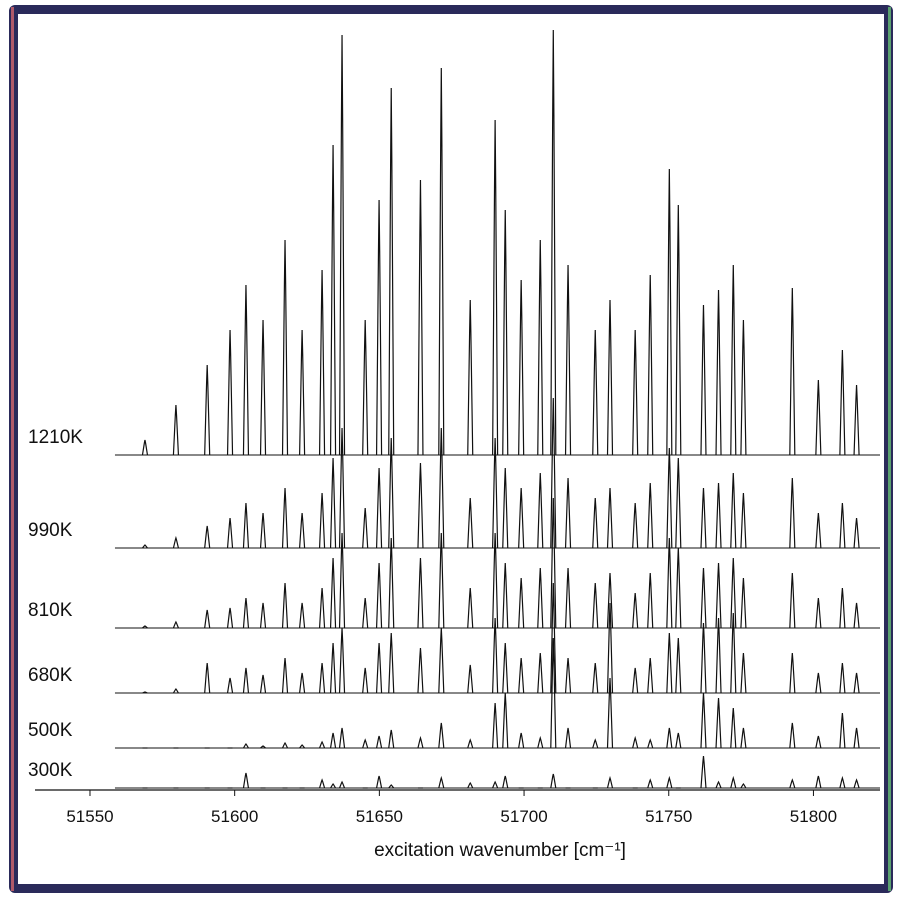 This screenshot has width=900, height=905. Describe the element at coordinates (50, 530) in the screenshot. I see `trace-label: 990K` at that location.